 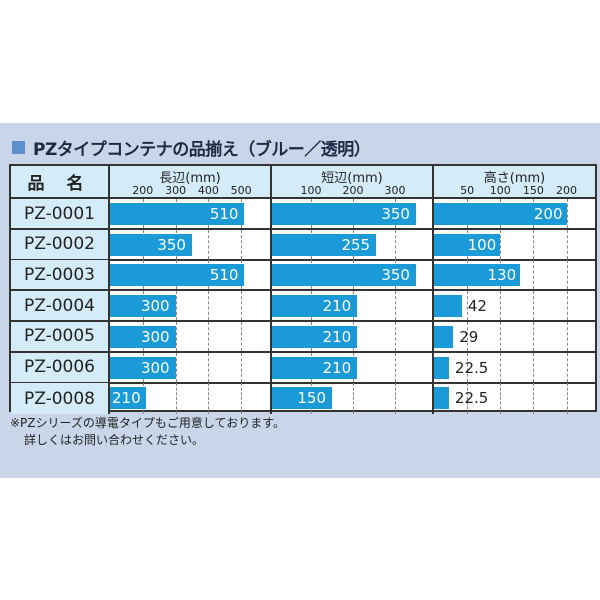 What do you see at coordinates (514, 178) in the screenshot?
I see `panel-title: 高さ(mm)` at bounding box center [514, 178].